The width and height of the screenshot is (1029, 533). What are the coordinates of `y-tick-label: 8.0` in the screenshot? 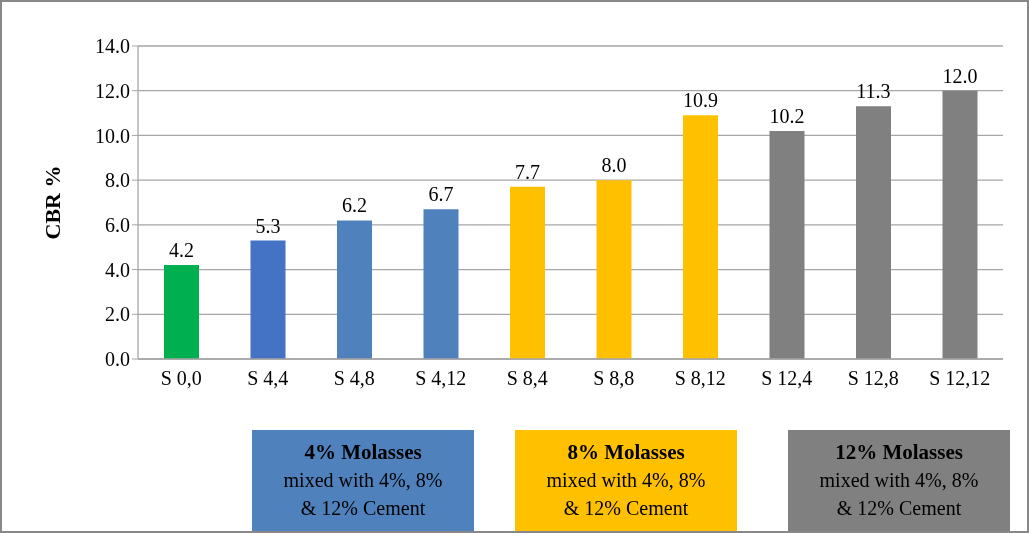 It's located at (117, 180).